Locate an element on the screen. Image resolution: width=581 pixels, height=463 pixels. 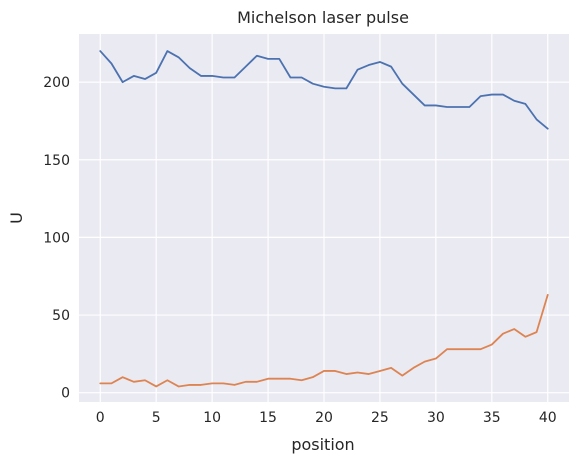
y-tick-label: 200 is located at coordinates (56, 83).